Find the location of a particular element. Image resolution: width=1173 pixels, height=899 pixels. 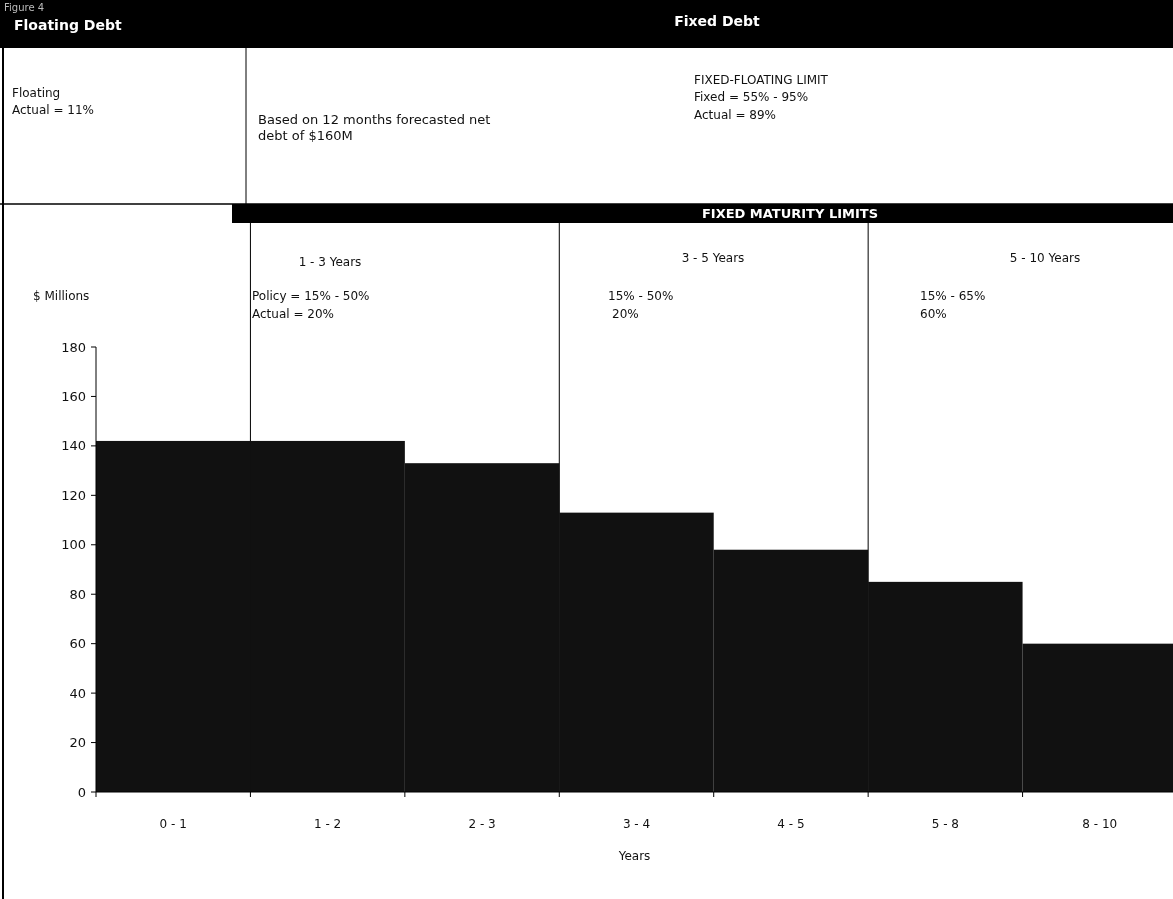

x-tick-label: 0 - 1 is located at coordinates (173, 824).